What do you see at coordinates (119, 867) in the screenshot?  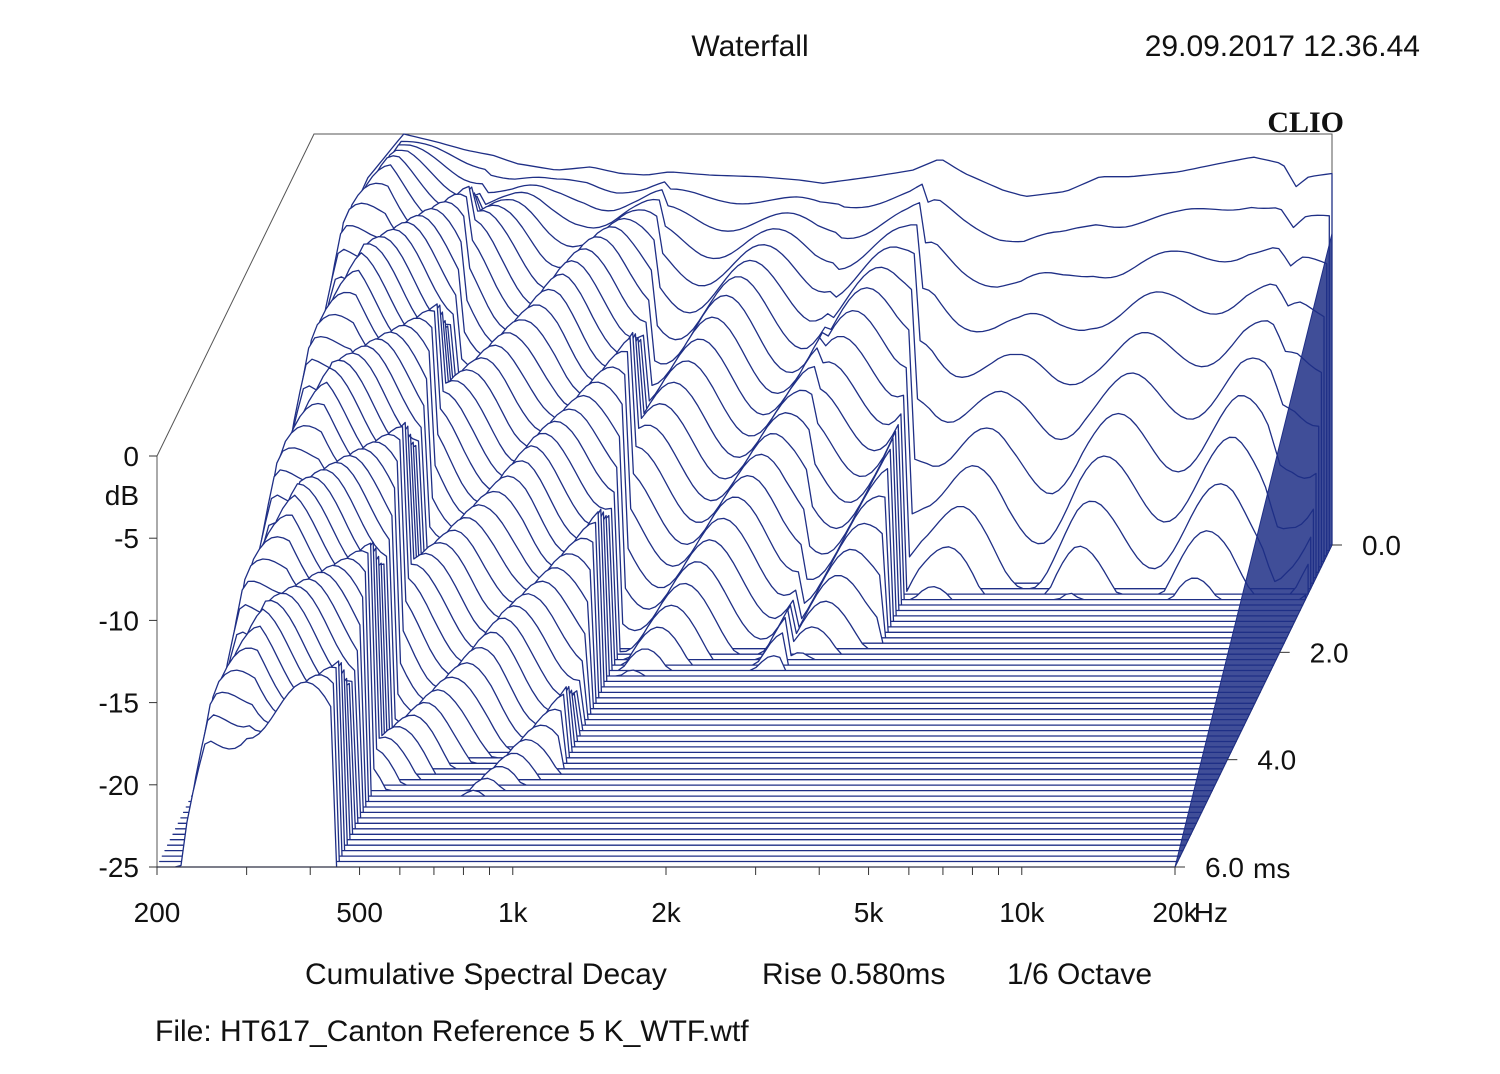 I see `y-tick-label: -25` at bounding box center [119, 867].